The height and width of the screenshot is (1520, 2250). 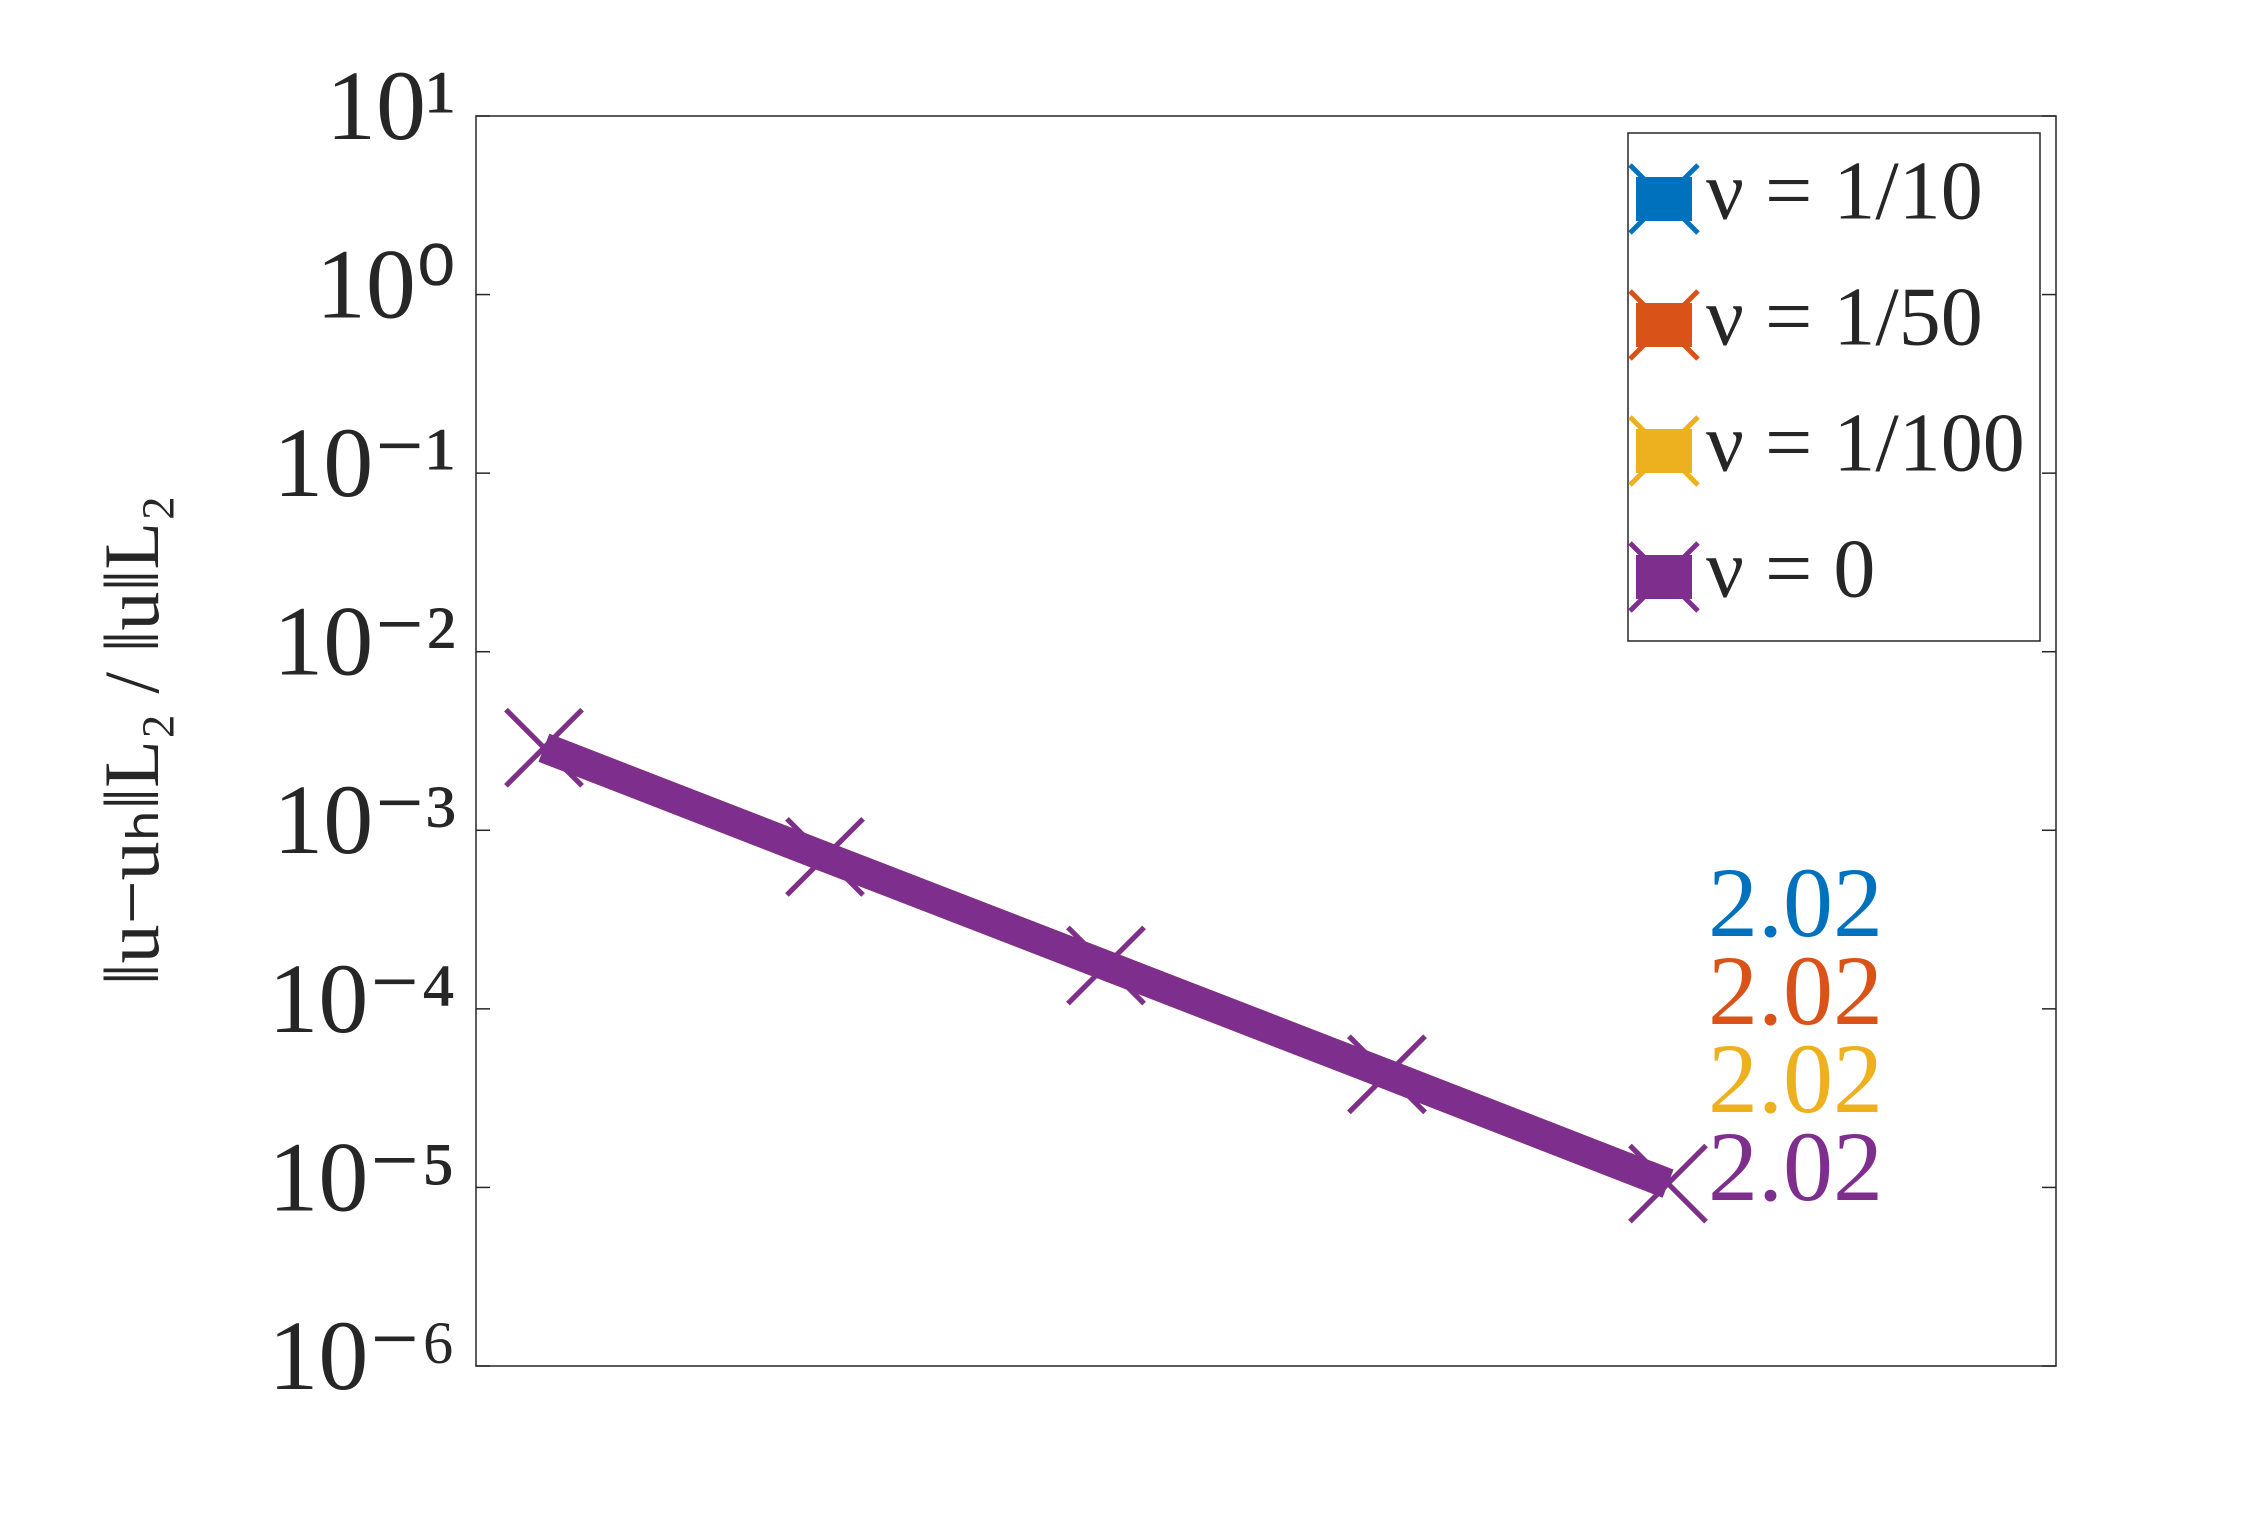 I want to click on legend-label: ν = 1/100, so click(x=1865, y=442).